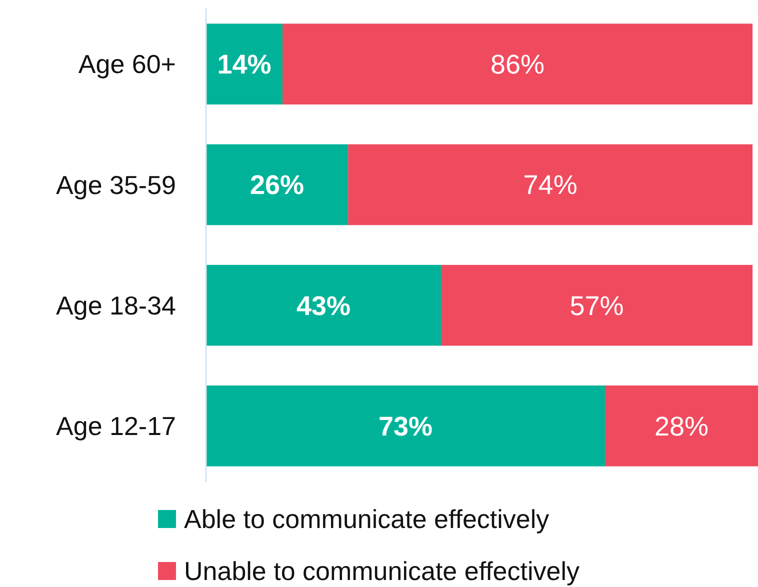 The height and width of the screenshot is (587, 758). I want to click on data-label: 26%, so click(277, 185).